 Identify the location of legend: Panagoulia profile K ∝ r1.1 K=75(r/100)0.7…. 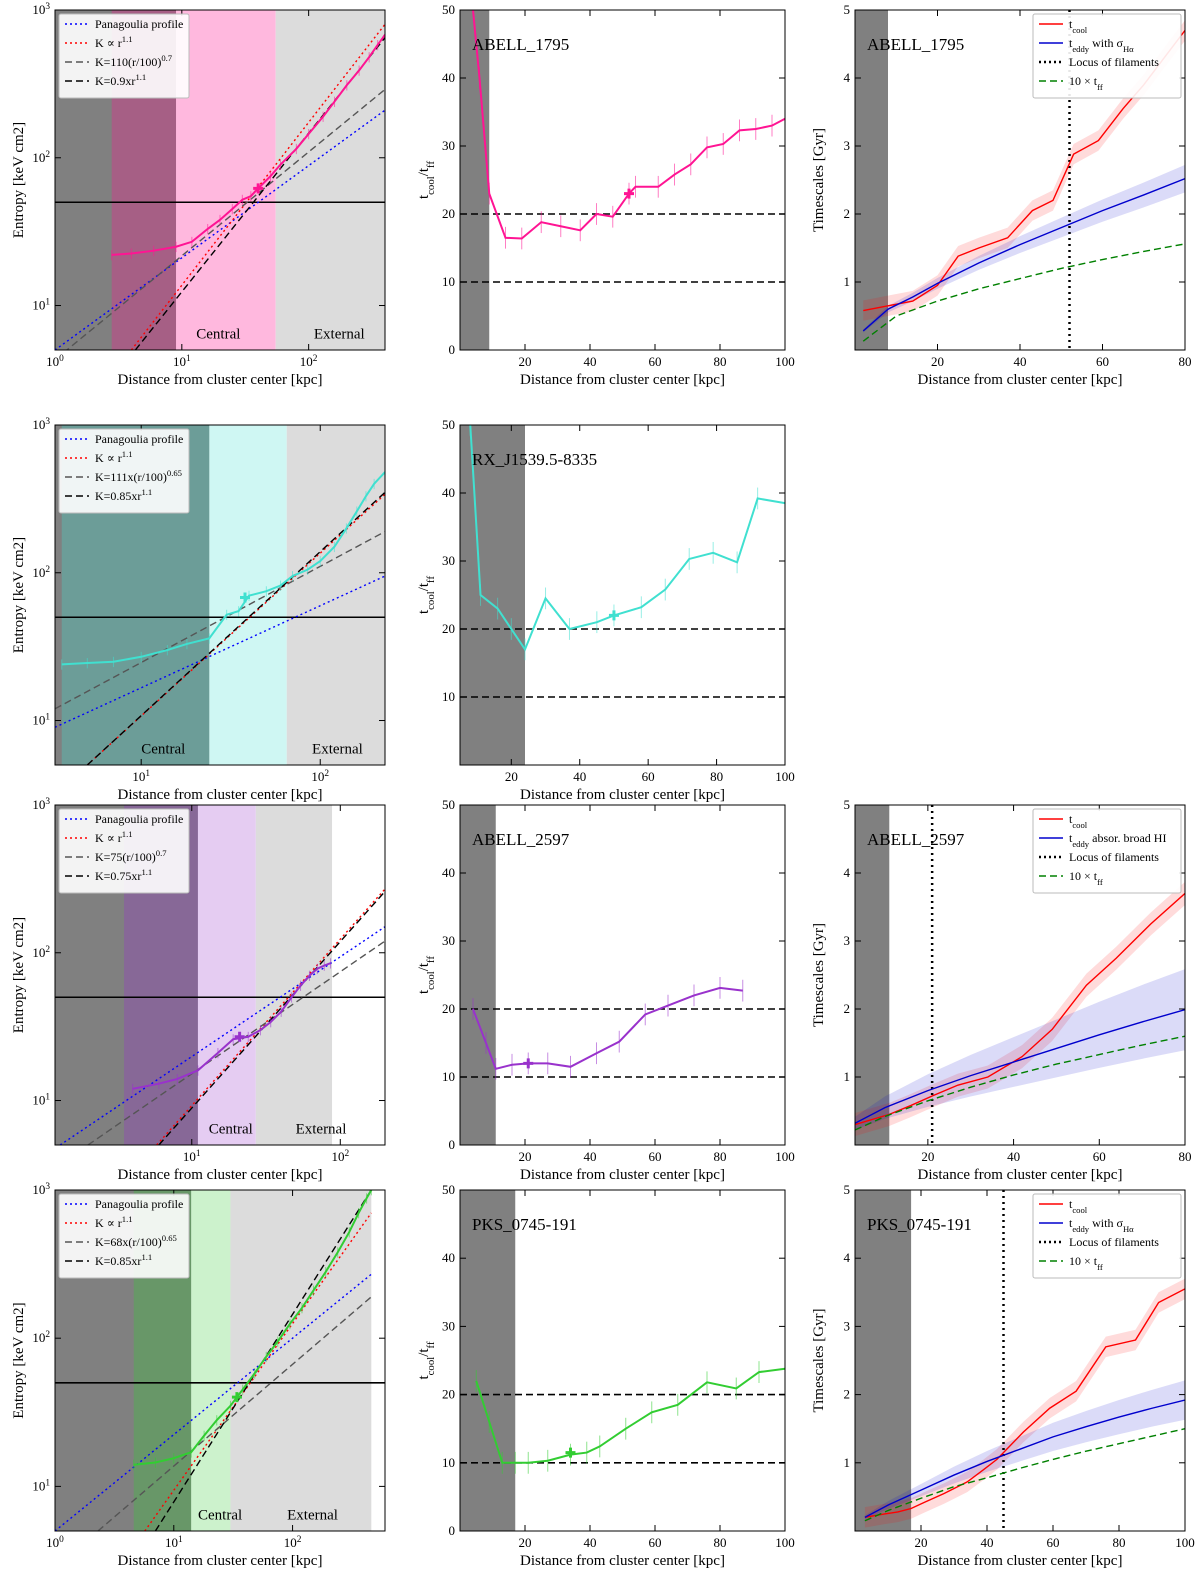
(124, 851).